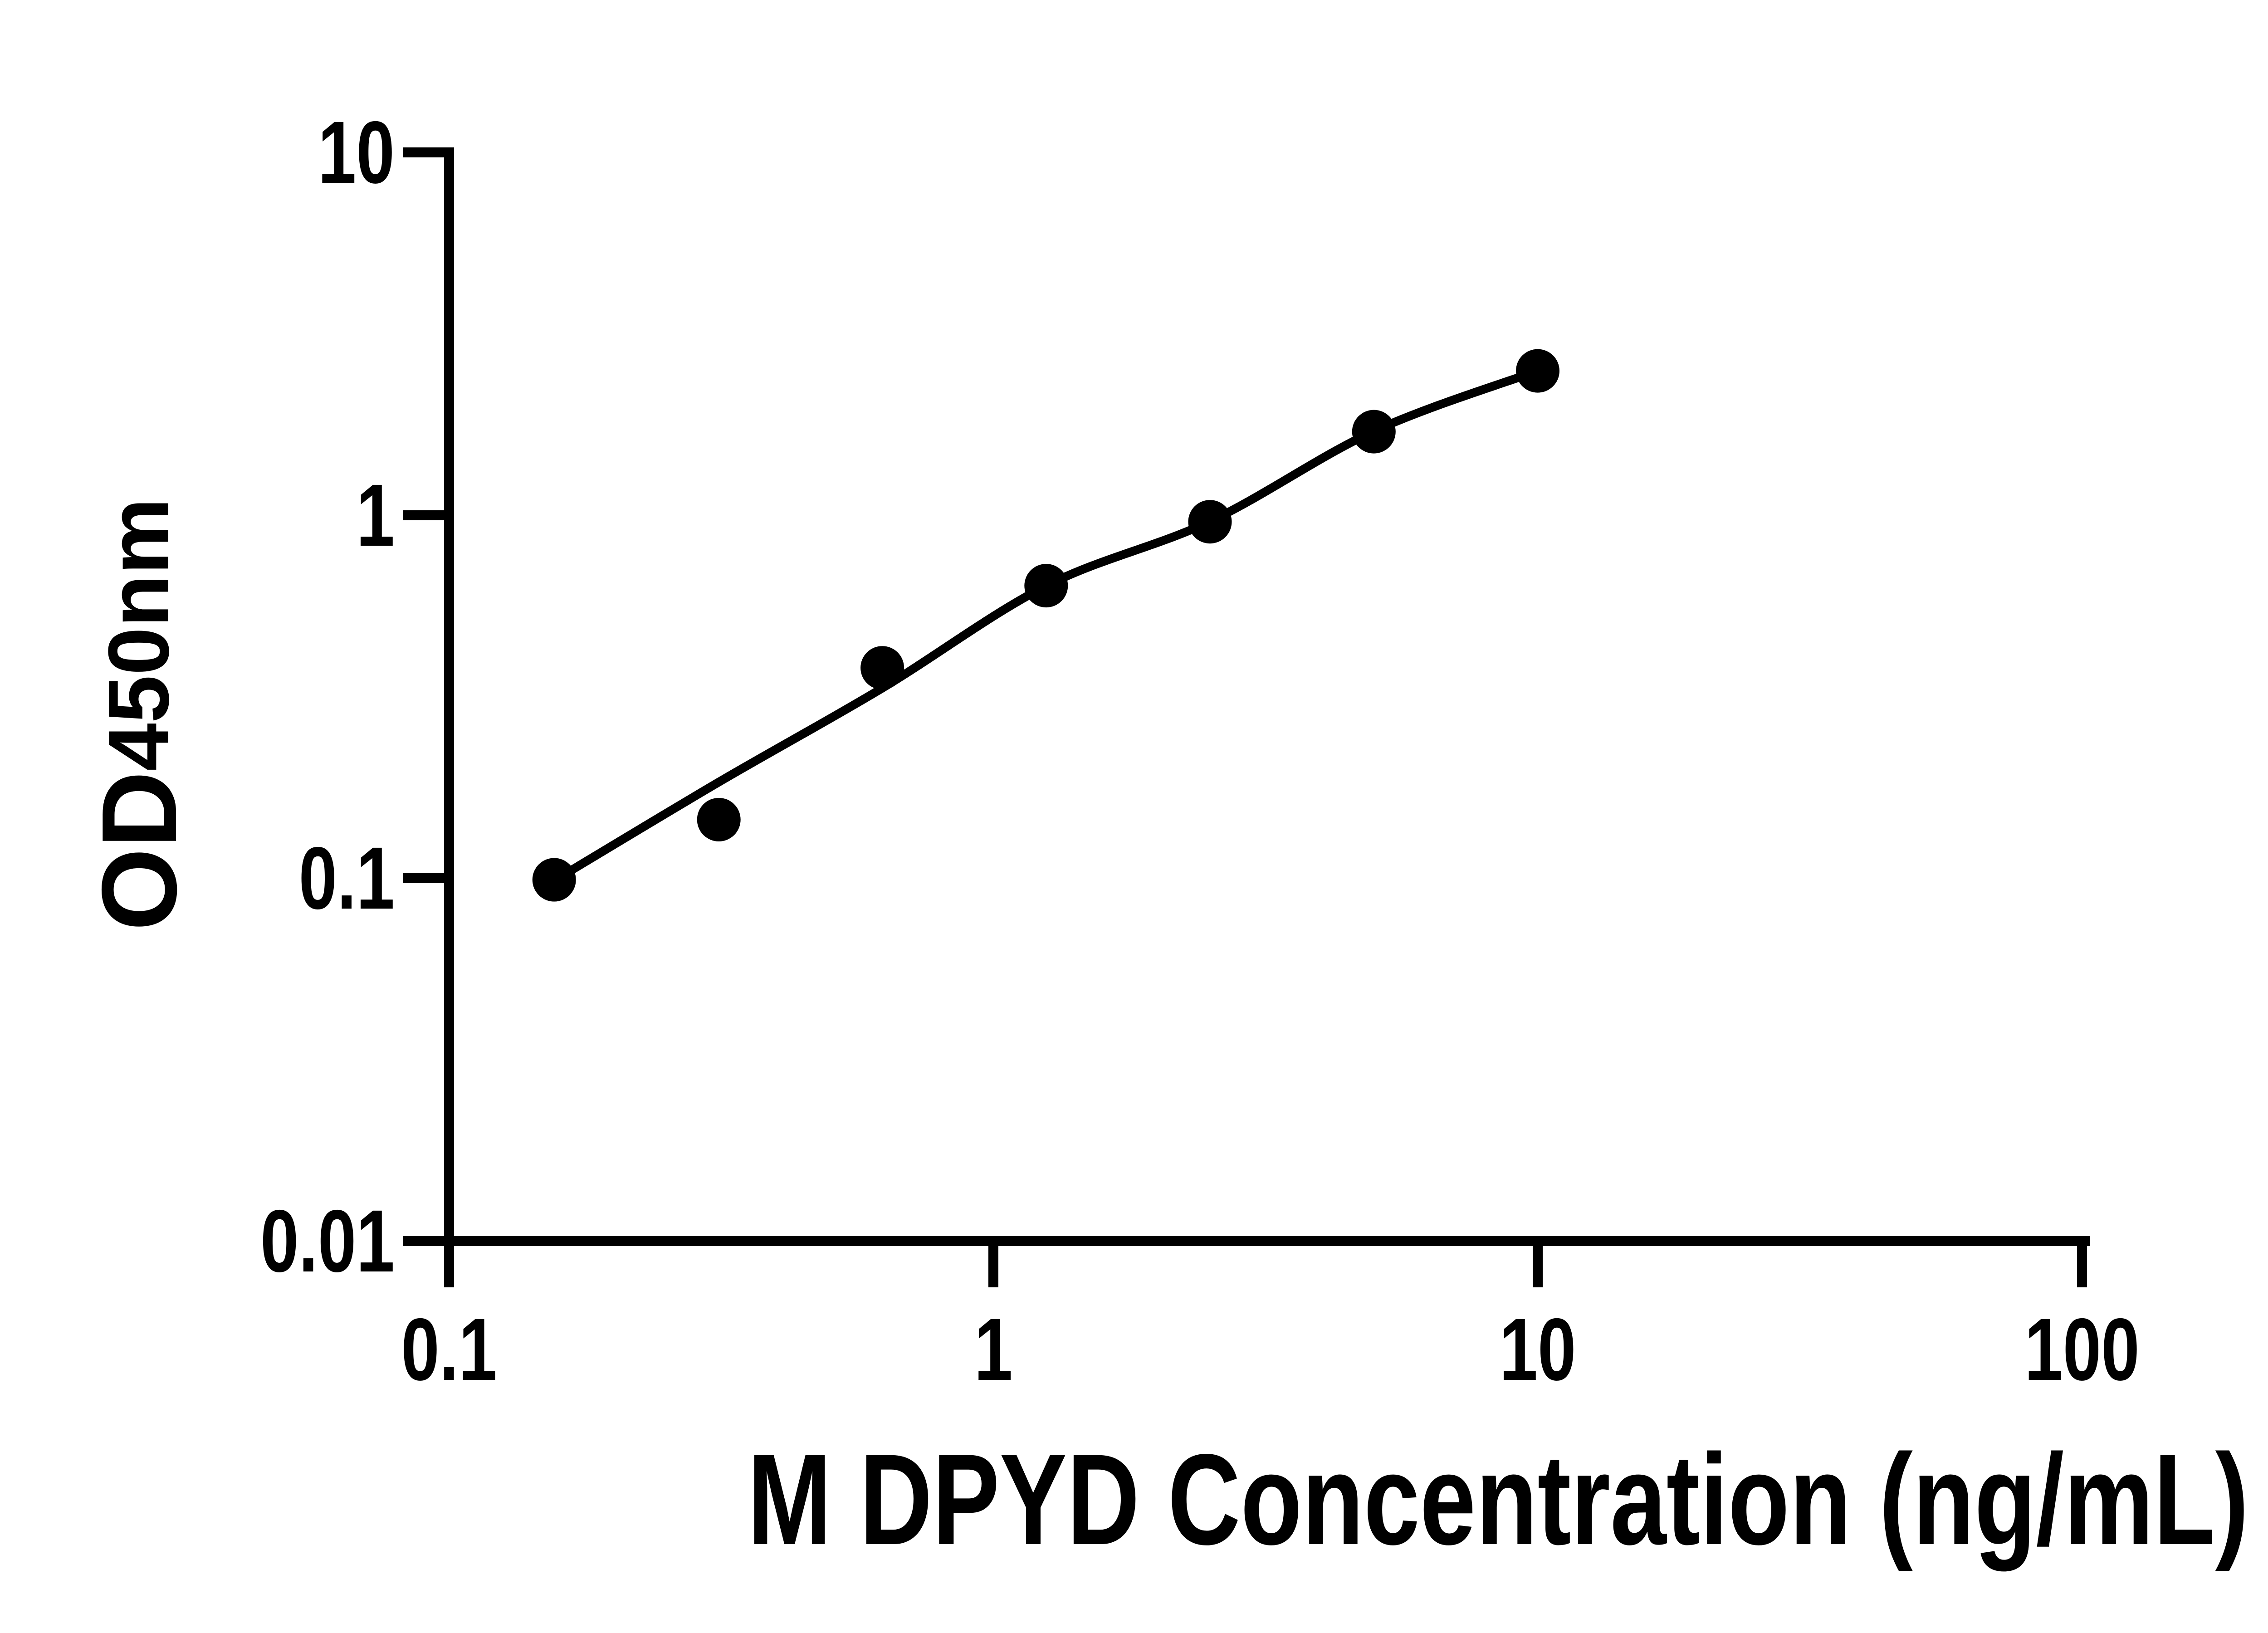  What do you see at coordinates (2082, 1349) in the screenshot?
I see `x-tick-label: 100` at bounding box center [2082, 1349].